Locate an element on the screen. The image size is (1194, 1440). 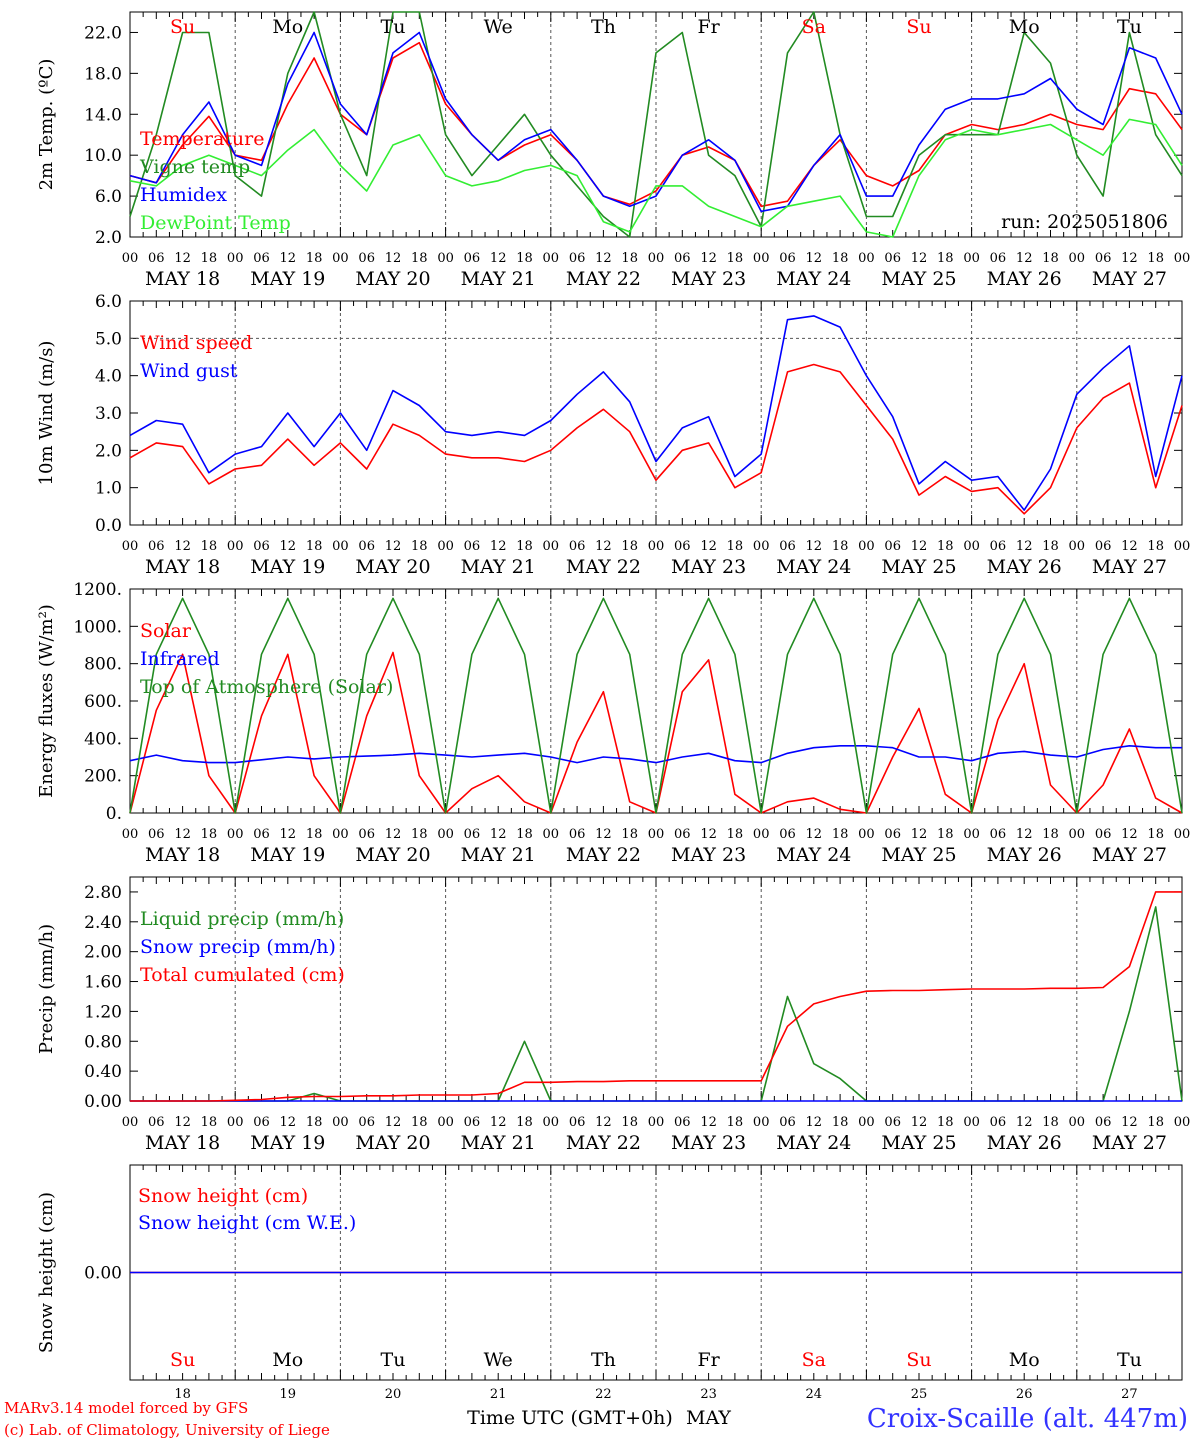
y-tick-label: 6.0 is located at coordinates (108, 197).